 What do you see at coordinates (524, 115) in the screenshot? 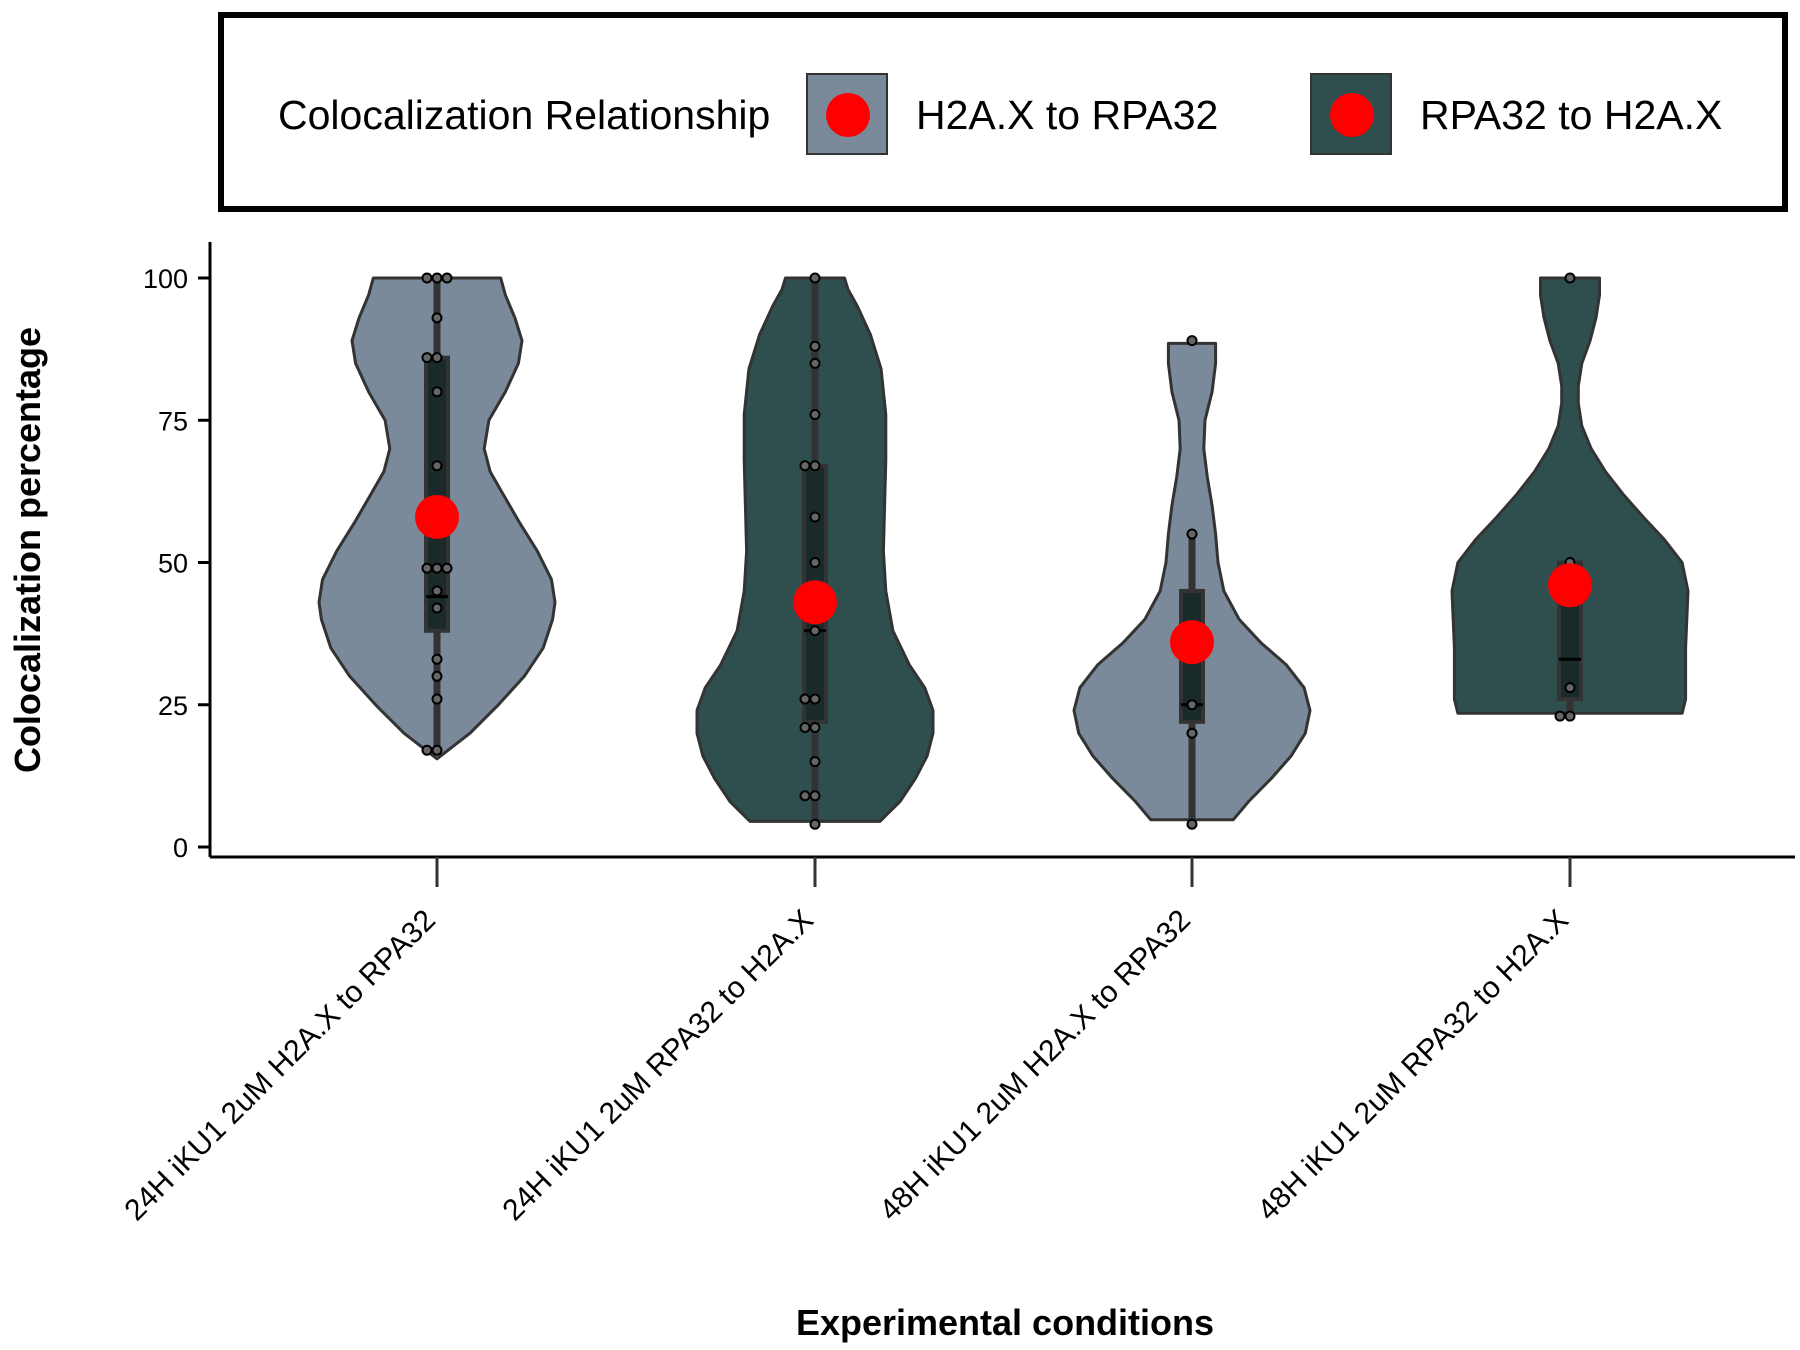
I see `legend-title: Colocalization Relationship` at bounding box center [524, 115].